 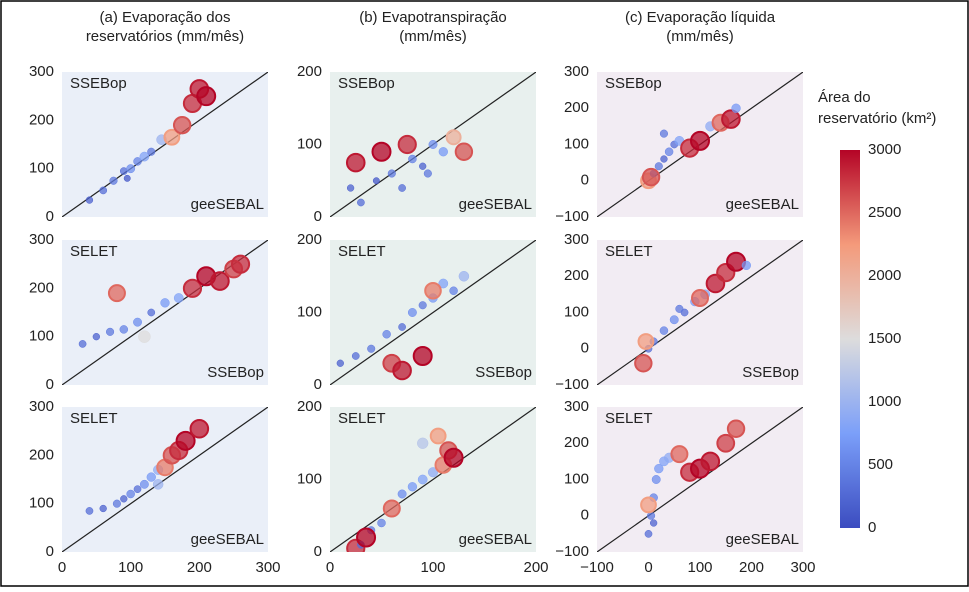 What do you see at coordinates (597, 567) in the screenshot?
I see `x-tick-label: −100` at bounding box center [597, 567].